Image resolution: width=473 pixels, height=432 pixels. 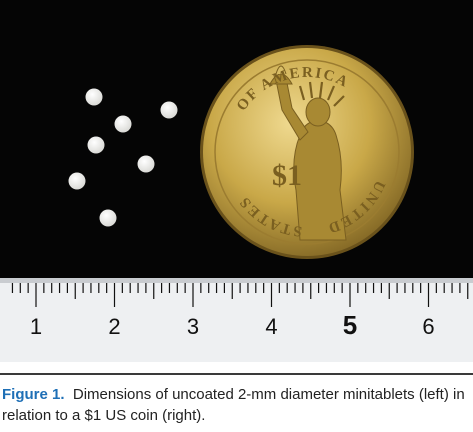 I want to click on caption-label: Figure 1., so click(x=33, y=394).